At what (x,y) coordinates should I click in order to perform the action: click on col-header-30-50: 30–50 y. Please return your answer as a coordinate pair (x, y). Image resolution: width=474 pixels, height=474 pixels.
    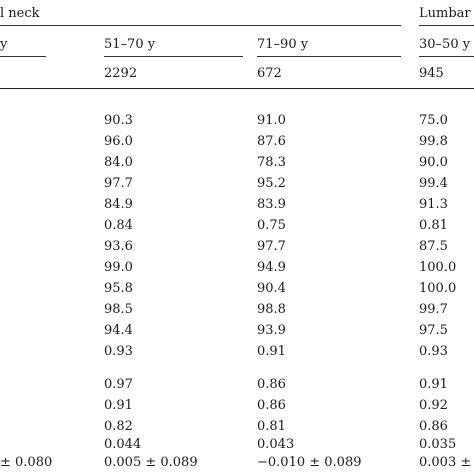
    Looking at the image, I should click on (445, 44).